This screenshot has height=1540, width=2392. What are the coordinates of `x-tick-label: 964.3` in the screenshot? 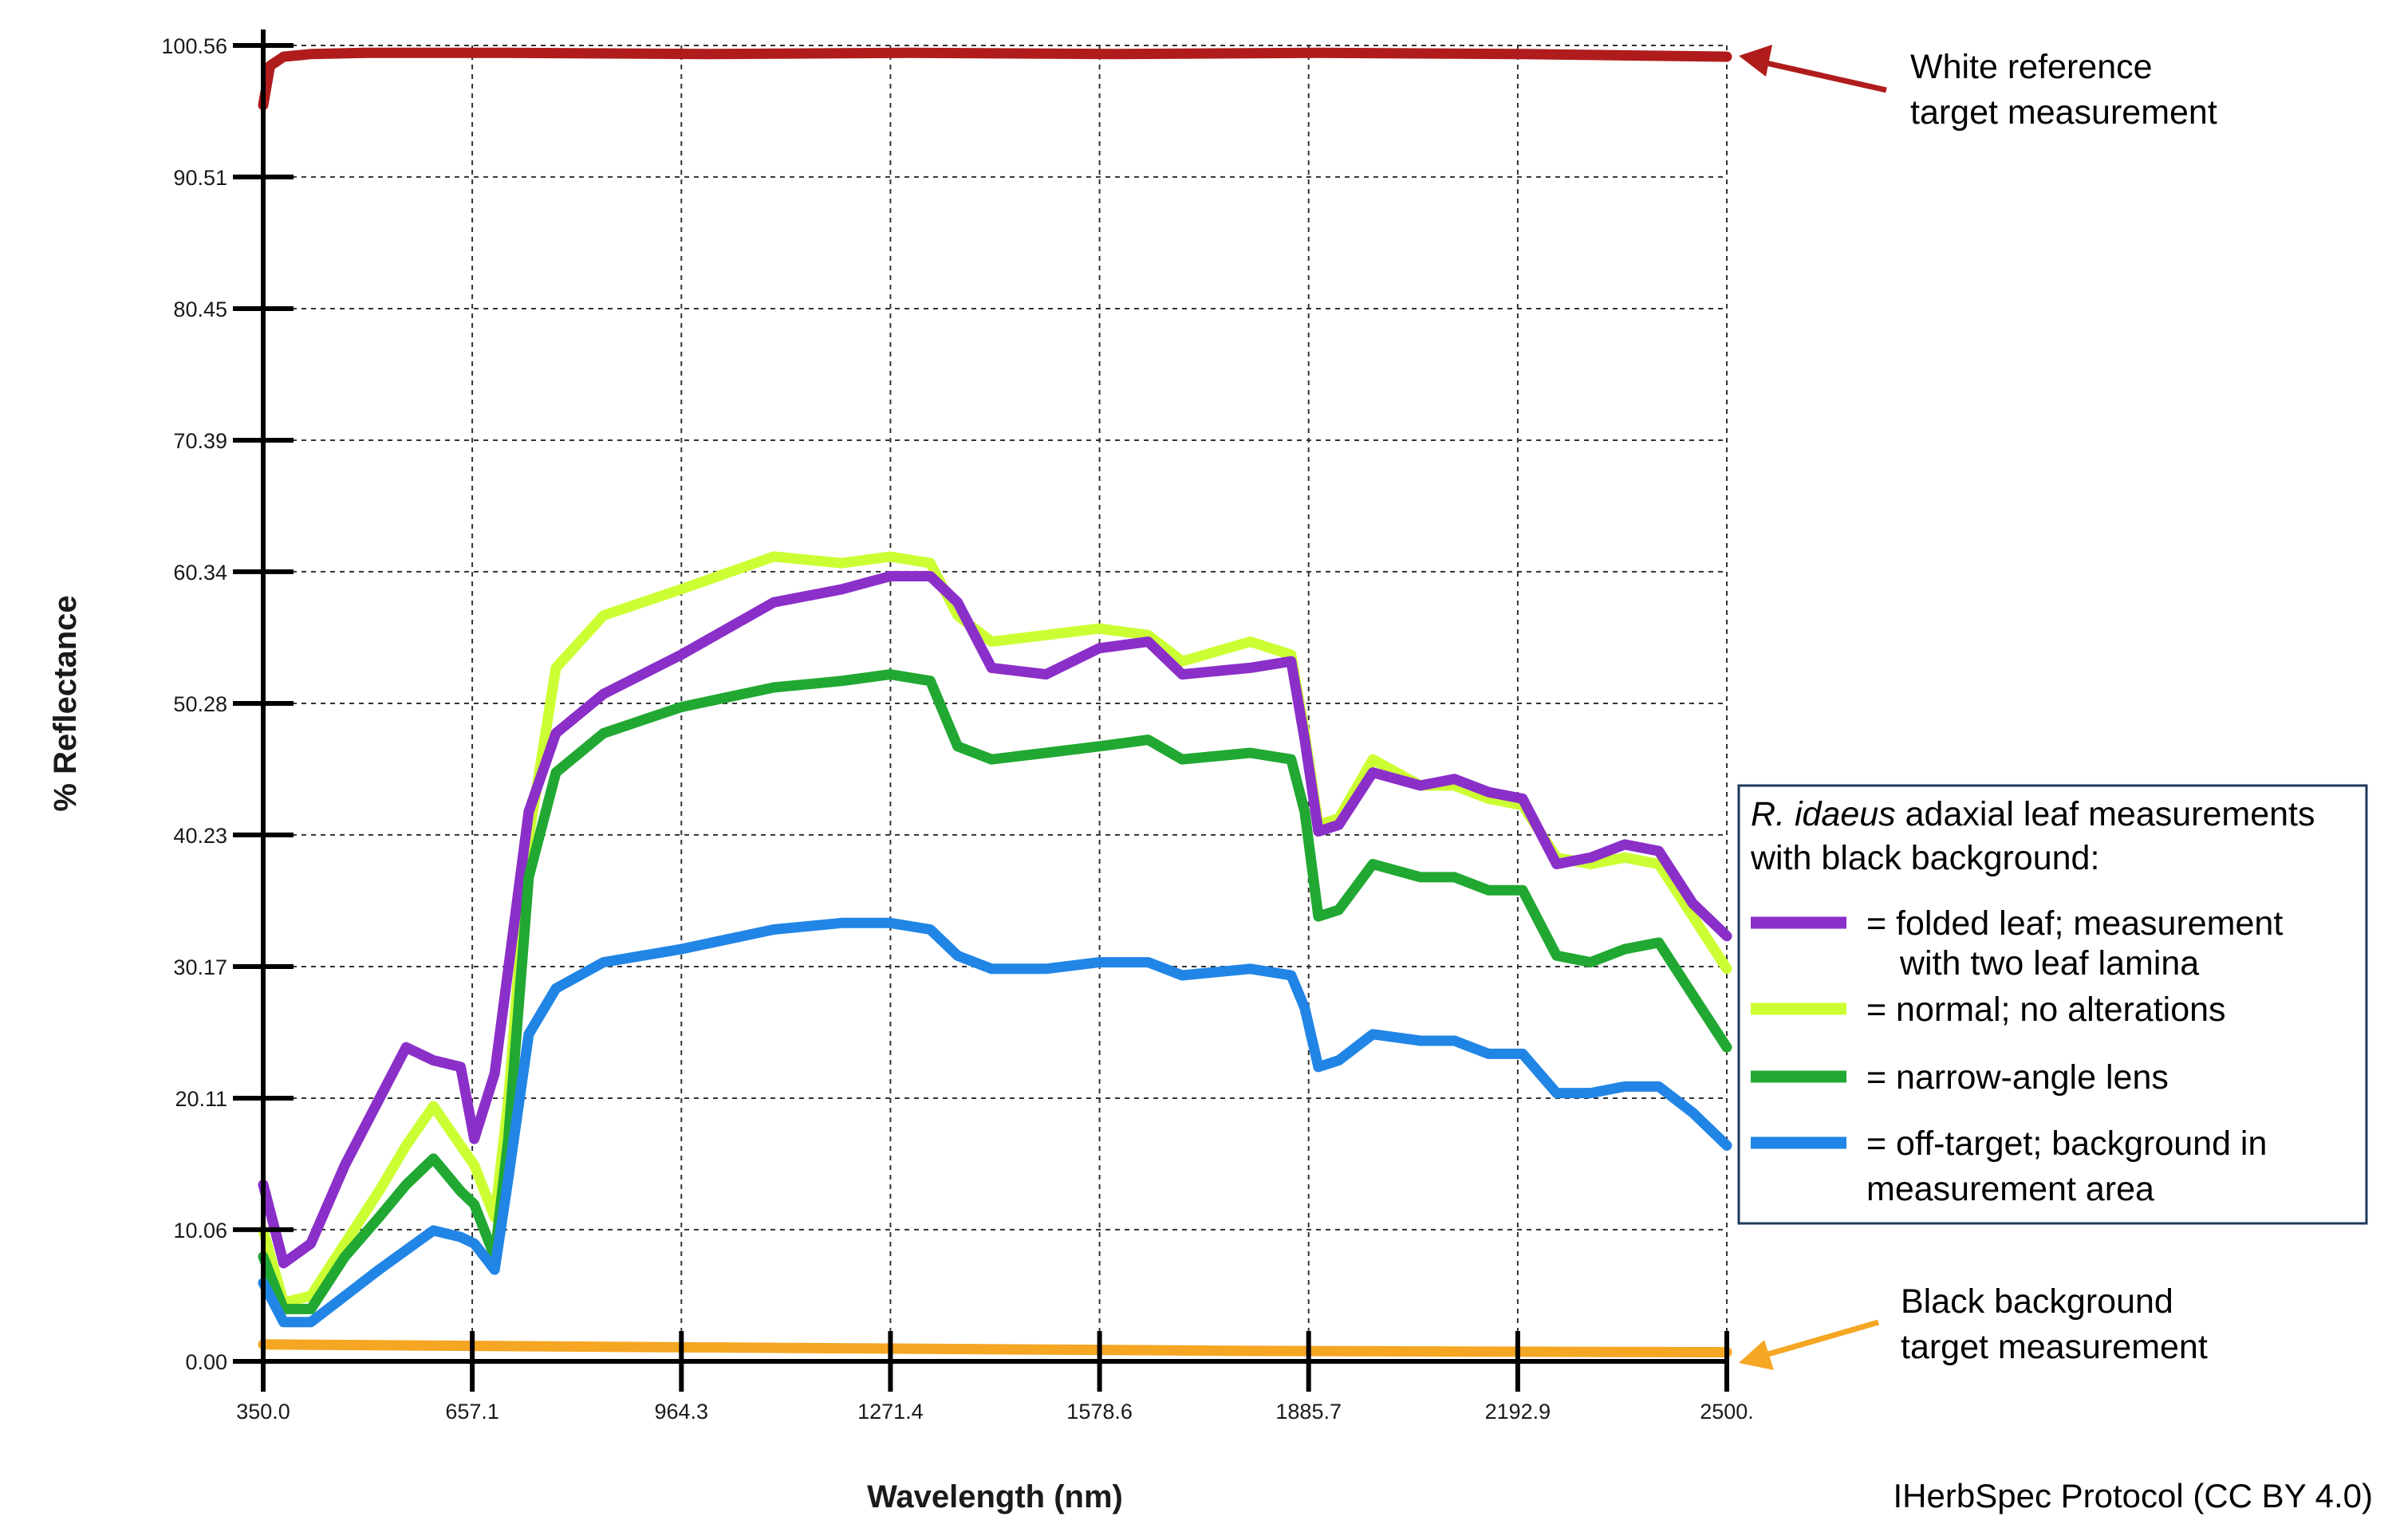 It's located at (682, 1412).